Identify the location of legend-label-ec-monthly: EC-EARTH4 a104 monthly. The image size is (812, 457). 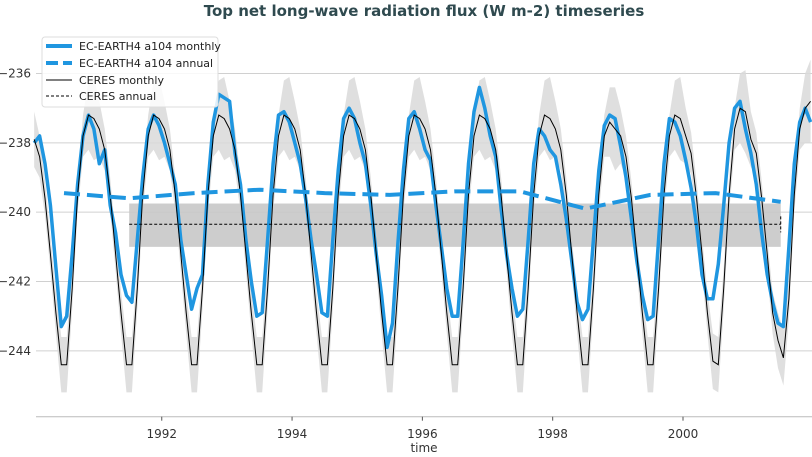
(150, 46).